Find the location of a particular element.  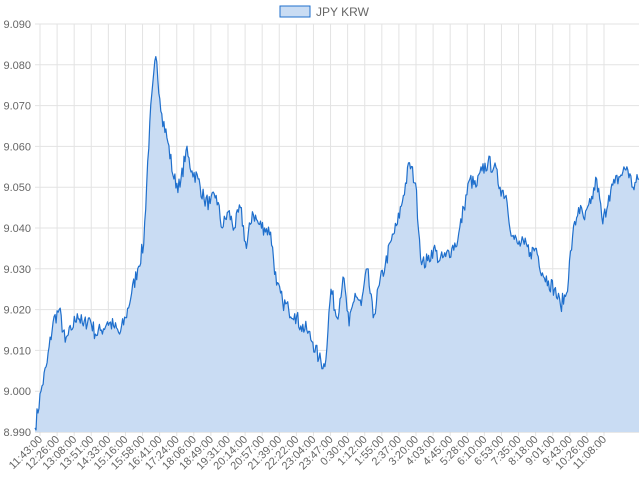

y-tick-label: 9.090 is located at coordinates (17, 25).